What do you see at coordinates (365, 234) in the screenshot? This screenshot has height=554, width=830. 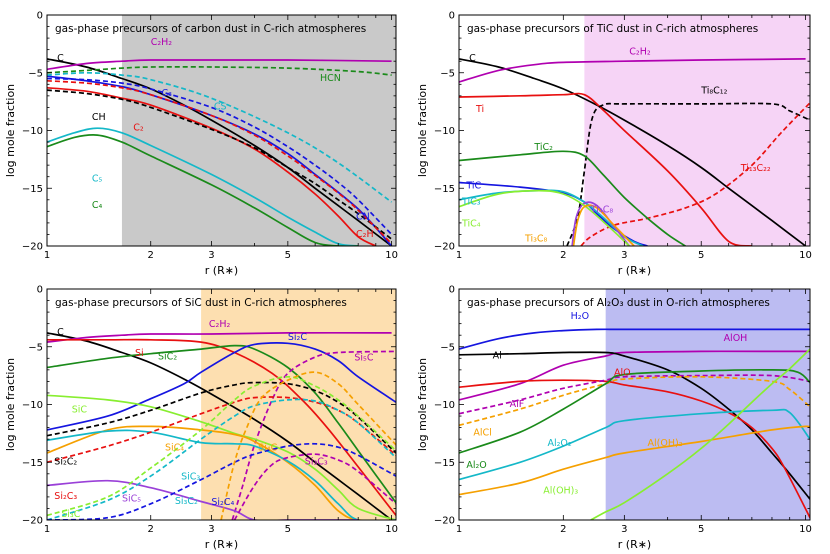 I see `series-label: C₂H` at bounding box center [365, 234].